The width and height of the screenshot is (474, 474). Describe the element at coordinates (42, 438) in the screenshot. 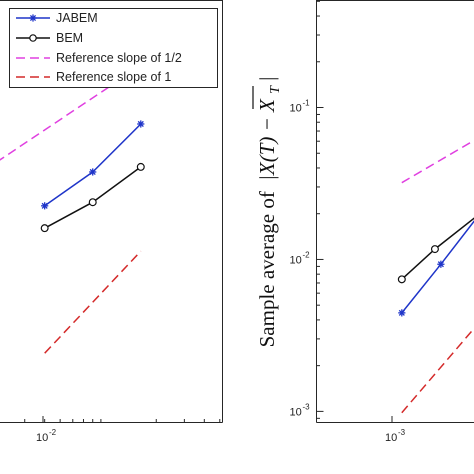

I see `left-x-tick-label: 10` at that location.